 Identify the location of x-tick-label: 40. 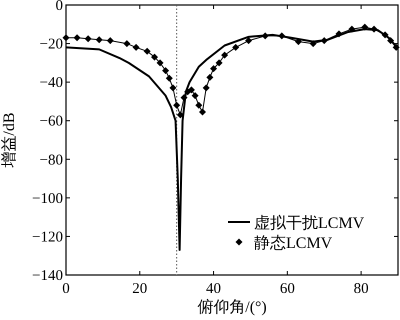
(214, 289).